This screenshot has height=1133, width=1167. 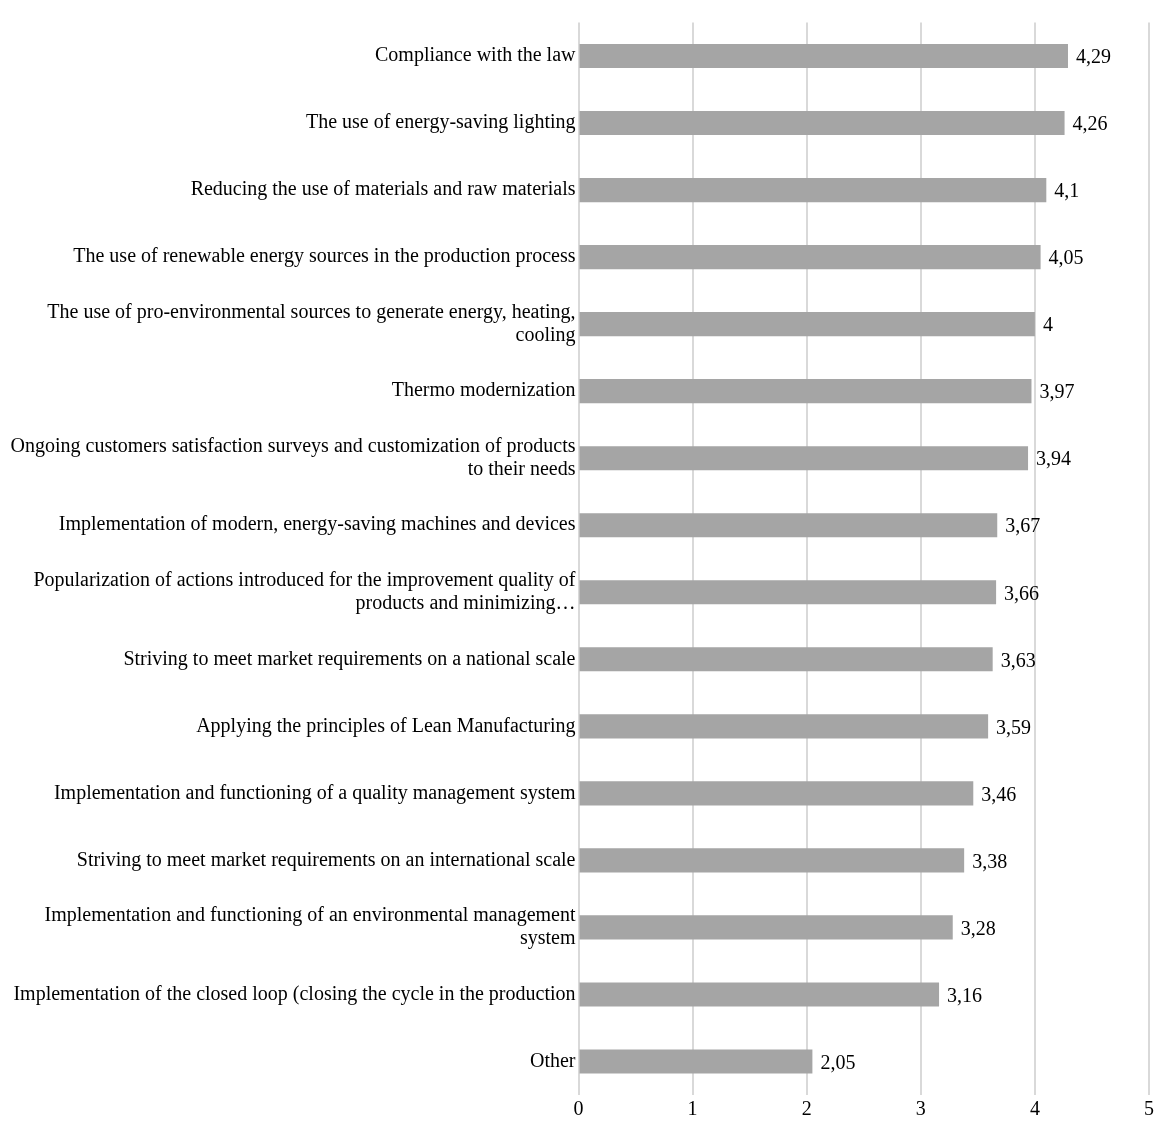 What do you see at coordinates (990, 860) in the screenshot?
I see `data-label: 3,38` at bounding box center [990, 860].